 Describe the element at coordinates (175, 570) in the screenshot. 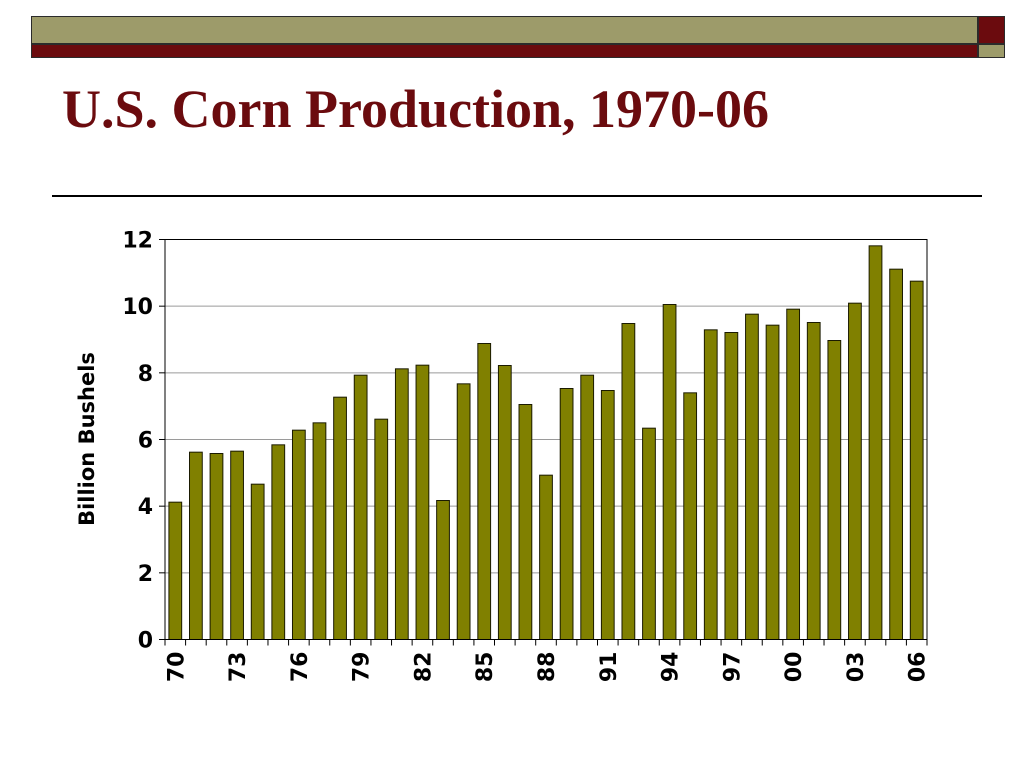

I see `bar-1970` at that location.